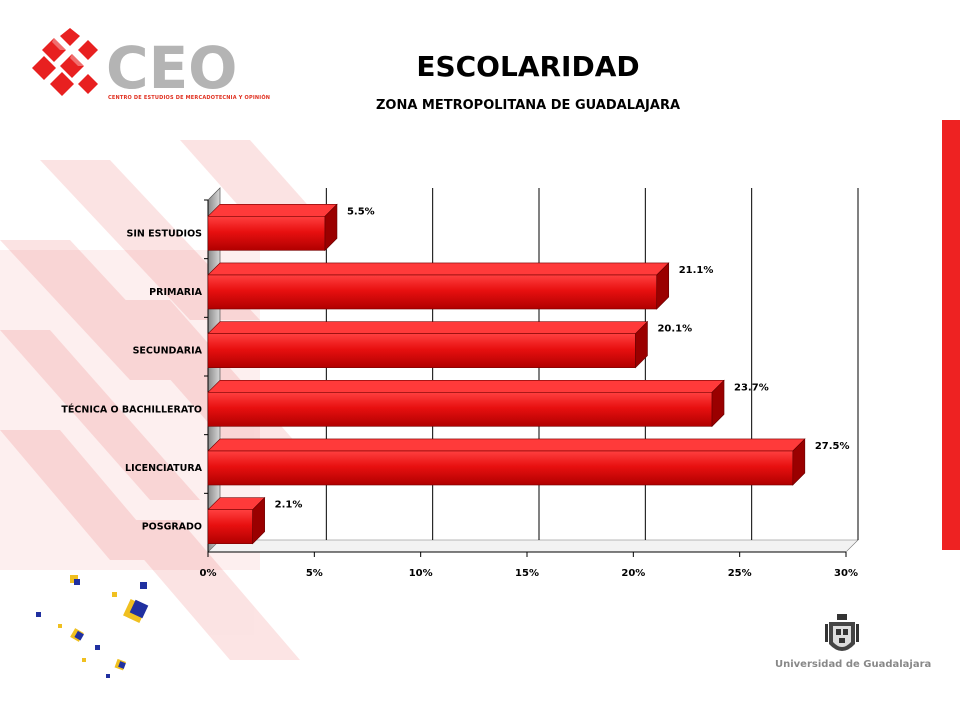 Image resolution: width=960 pixels, height=720 pixels. Describe the element at coordinates (842, 632) in the screenshot. I see `udg-crest` at that location.